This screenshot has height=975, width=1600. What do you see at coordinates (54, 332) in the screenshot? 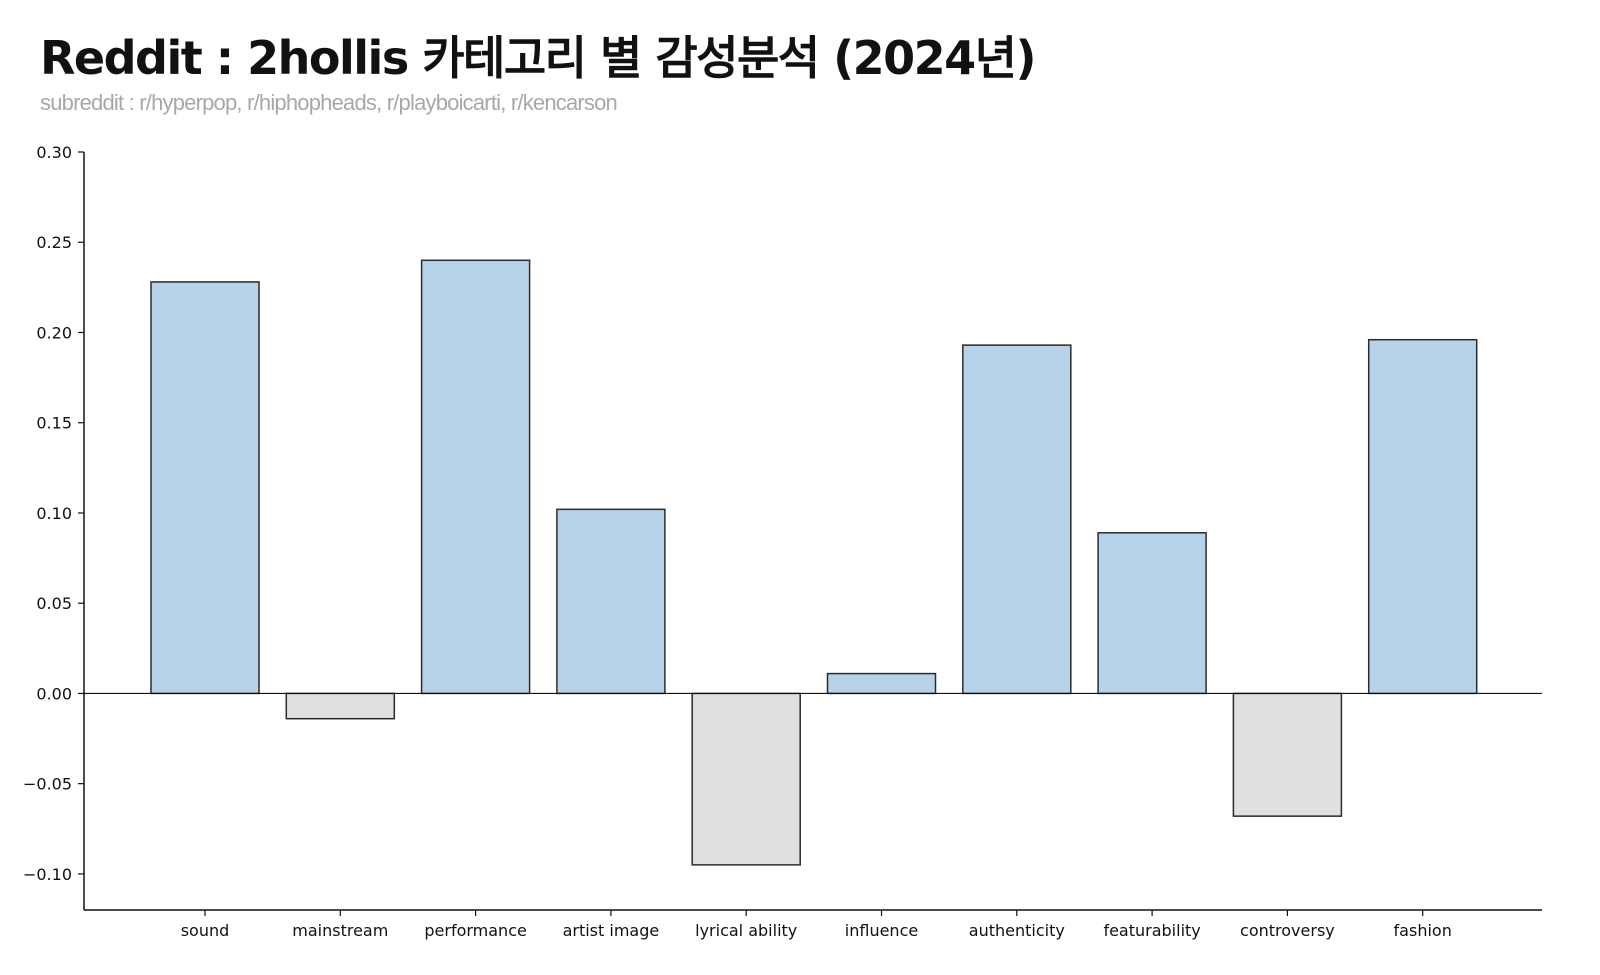
I see `y-tick-label: 0.20` at bounding box center [54, 332].